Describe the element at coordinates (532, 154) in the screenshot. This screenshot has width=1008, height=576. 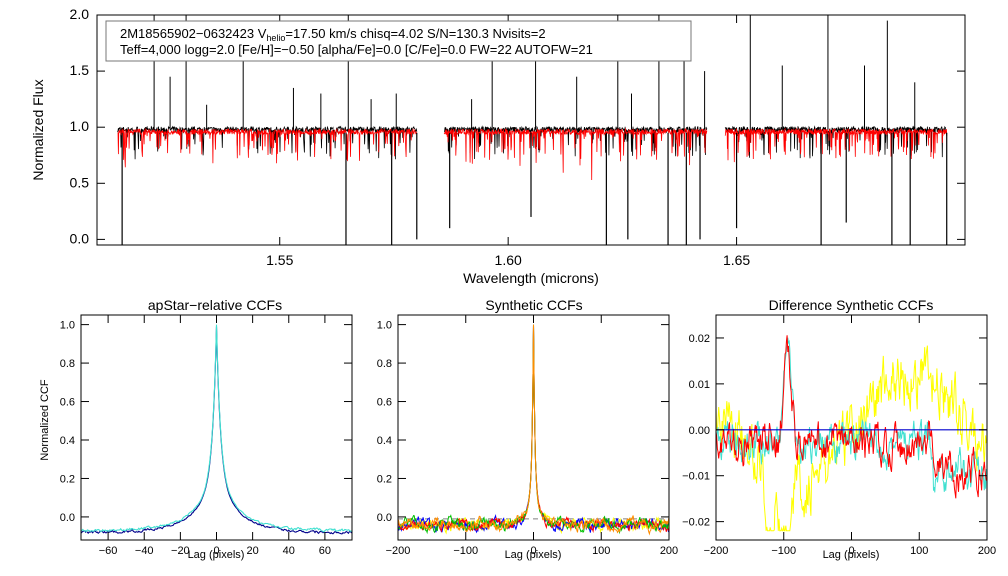
I see `spectrum-line-model` at that location.